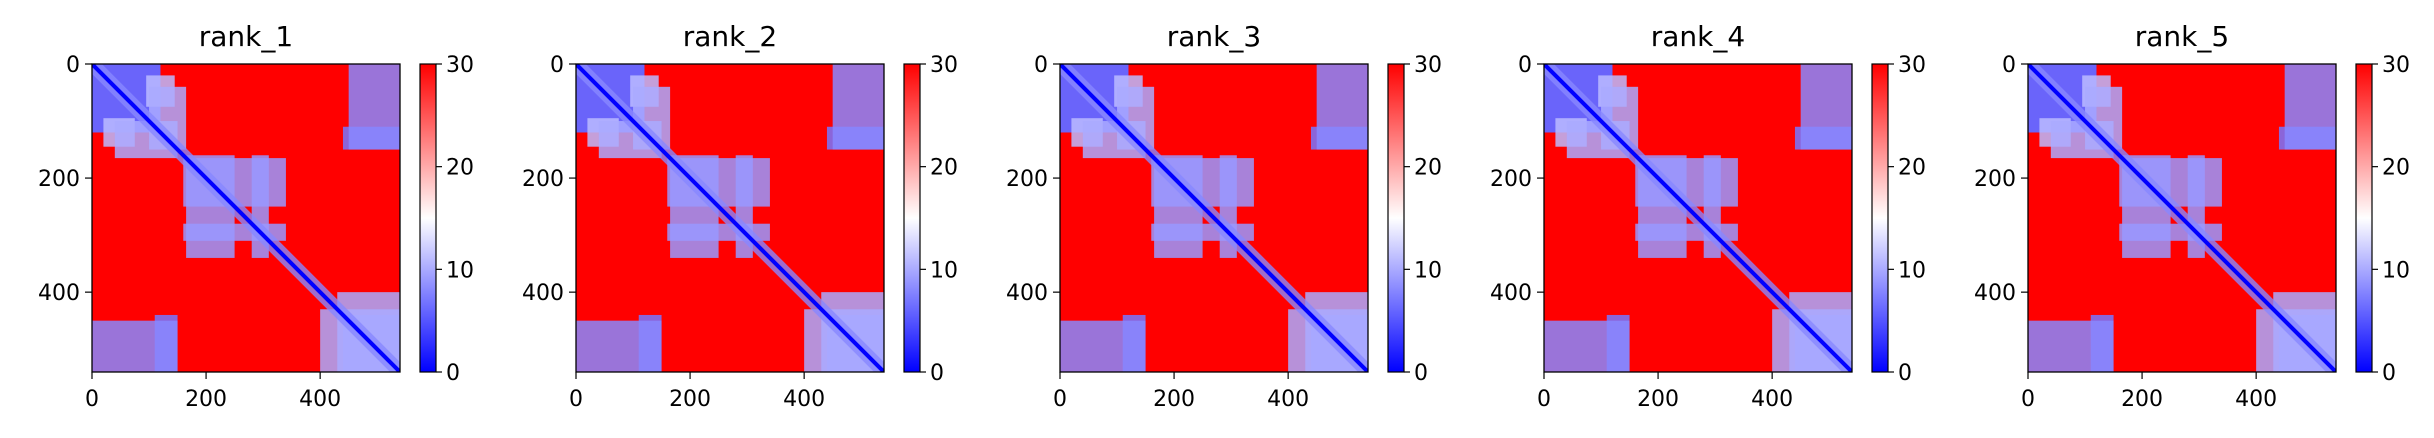  Describe the element at coordinates (1698, 36) in the screenshot. I see `chart-title: rank_4` at that location.